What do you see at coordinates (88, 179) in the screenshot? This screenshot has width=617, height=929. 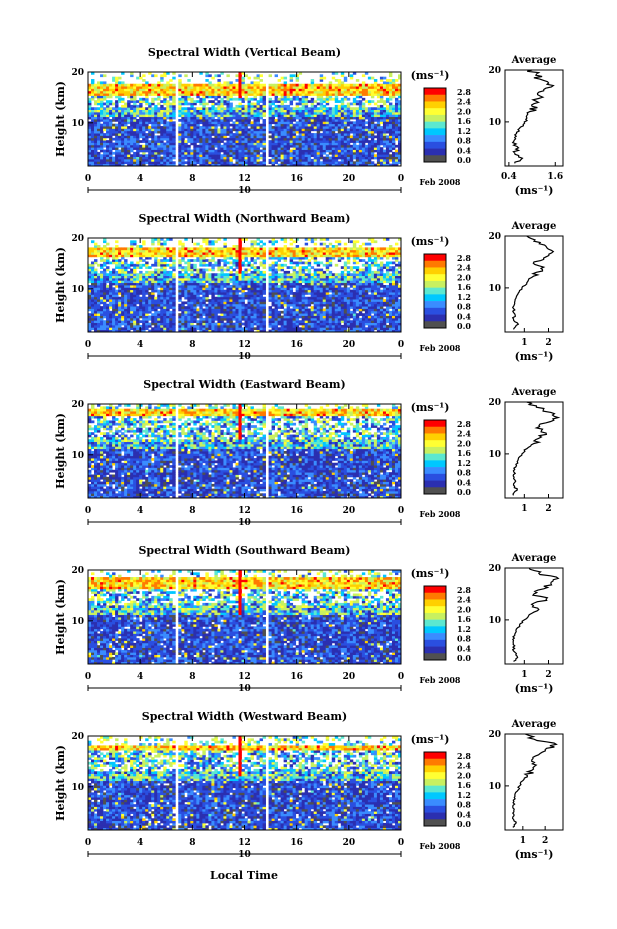 I see `x-tick-label: 0` at bounding box center [88, 179].